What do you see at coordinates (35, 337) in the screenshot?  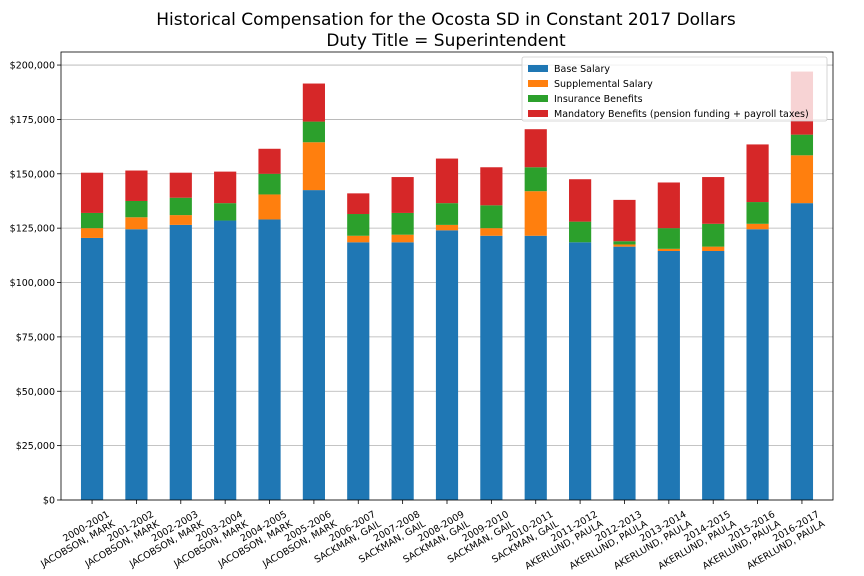 I see `y-tick-label: $75,000` at bounding box center [35, 337].